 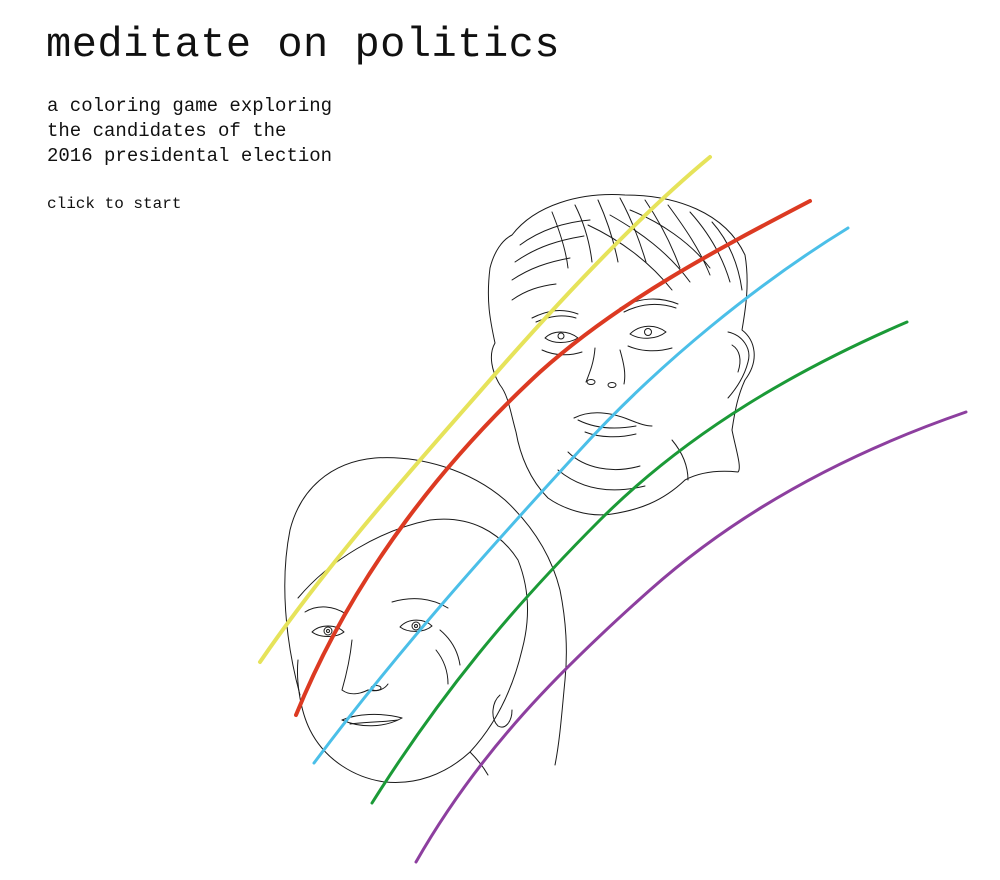 I want to click on start-button: click to start, so click(x=114, y=204).